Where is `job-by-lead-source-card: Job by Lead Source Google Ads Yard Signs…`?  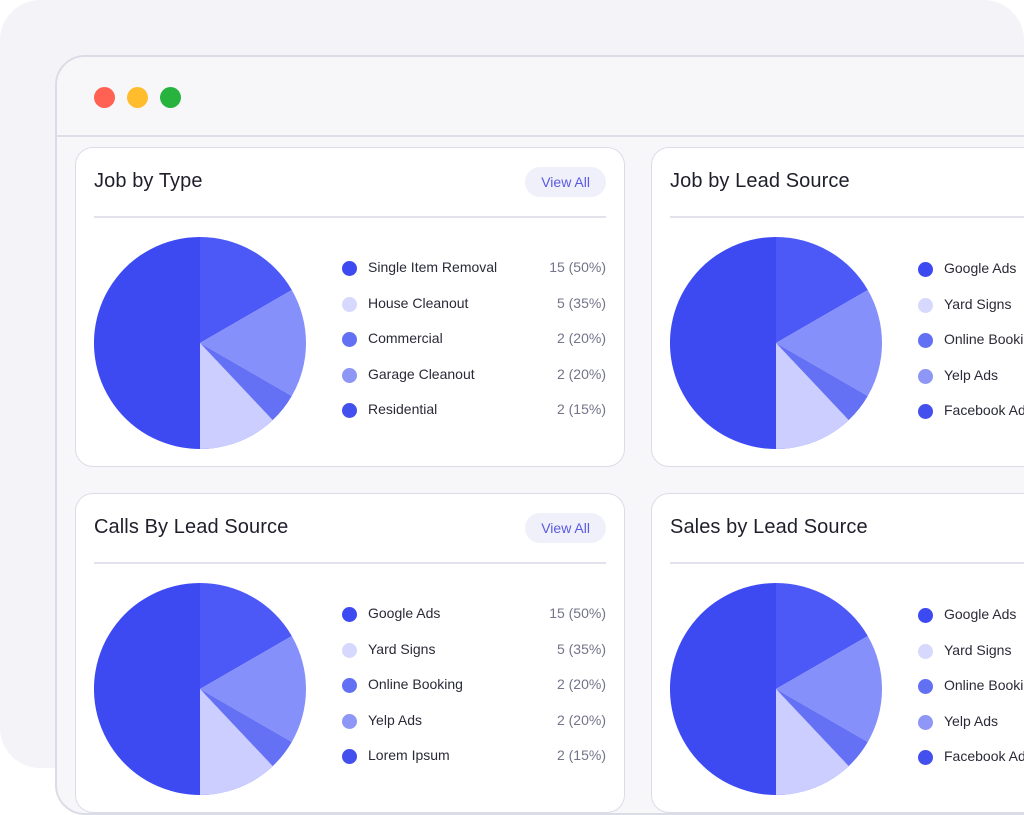
job-by-lead-source-card: Job by Lead Source Google Ads Yard Signs… is located at coordinates (837, 307).